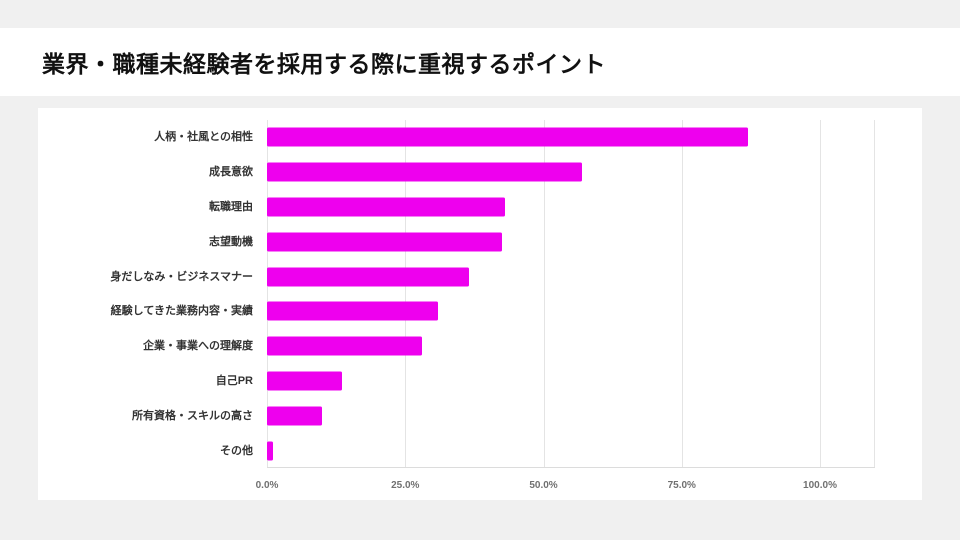 The width and height of the screenshot is (960, 540). What do you see at coordinates (231, 172) in the screenshot?
I see `category-label: 成長意欲` at bounding box center [231, 172].